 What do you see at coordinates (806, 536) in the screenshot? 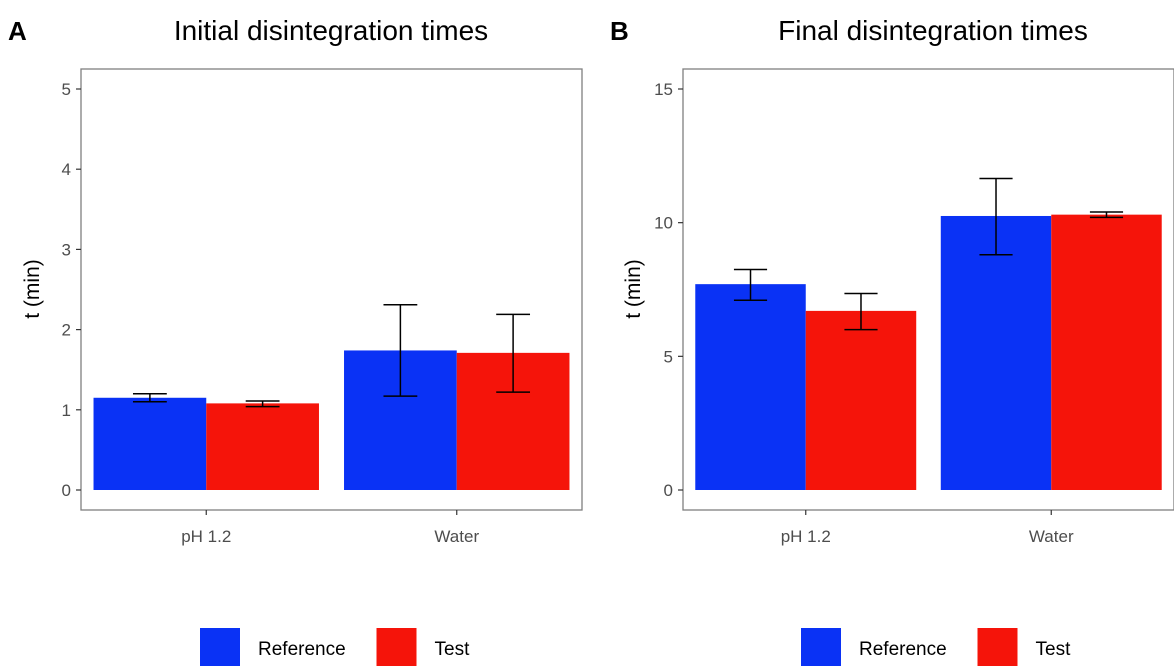
I see `panel-b-x-tick-label: pH 1.2` at bounding box center [806, 536].